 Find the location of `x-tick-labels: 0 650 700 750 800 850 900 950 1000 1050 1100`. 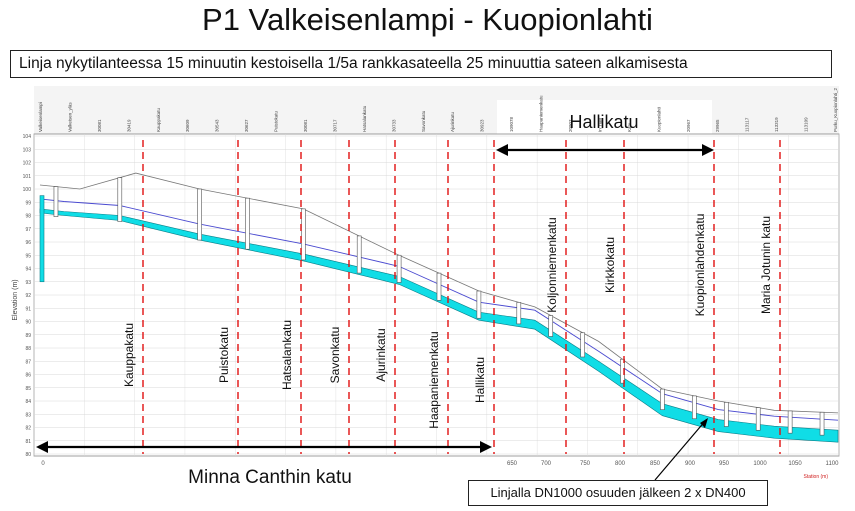

x-tick-labels: 0 650 700 750 800 850 900 950 1000 1050 1100 is located at coordinates (440, 464).